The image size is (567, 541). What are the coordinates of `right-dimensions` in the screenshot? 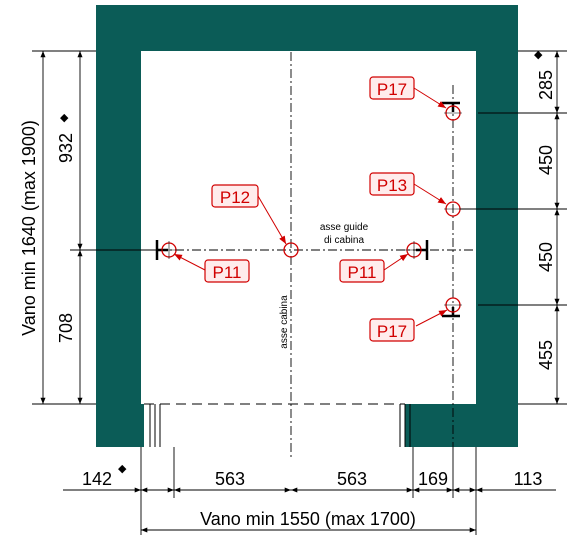 It's located at (513, 227).